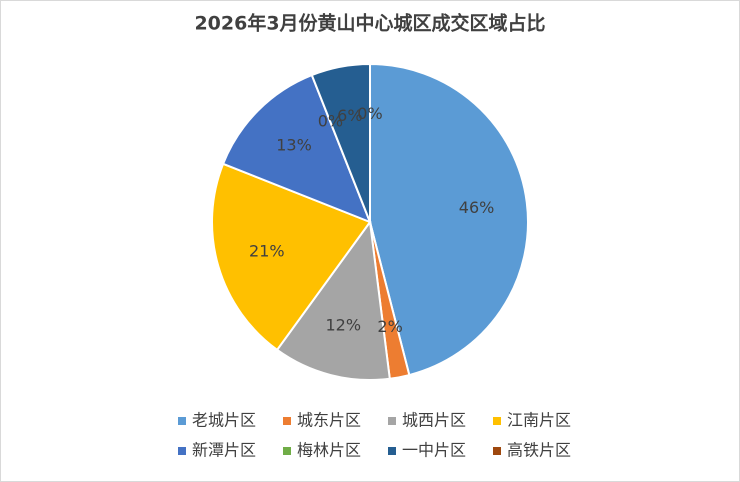 The image size is (740, 482). What do you see at coordinates (224, 450) in the screenshot?
I see `legend-label: 新潭片区` at bounding box center [224, 450].